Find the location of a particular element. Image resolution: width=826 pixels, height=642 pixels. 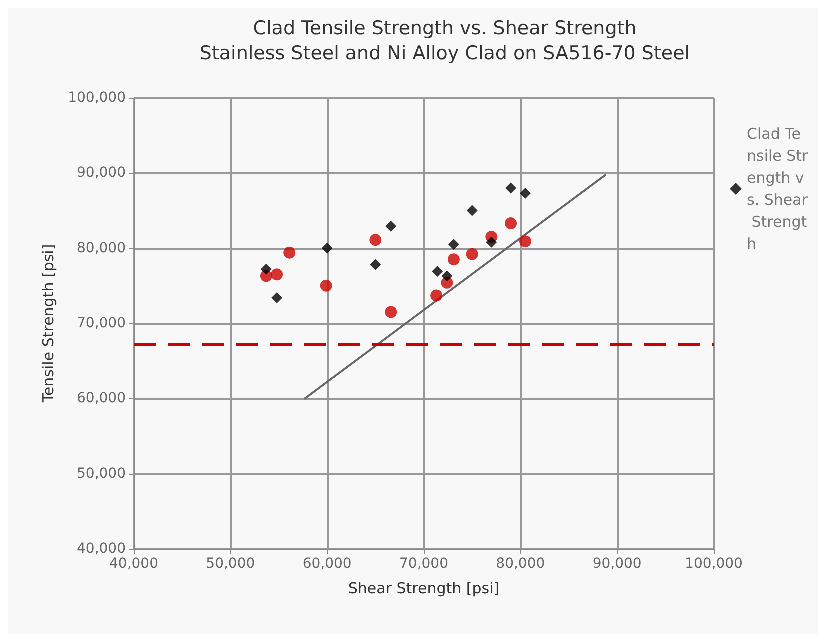

y-tick-label: 90,000 is located at coordinates (101, 173).